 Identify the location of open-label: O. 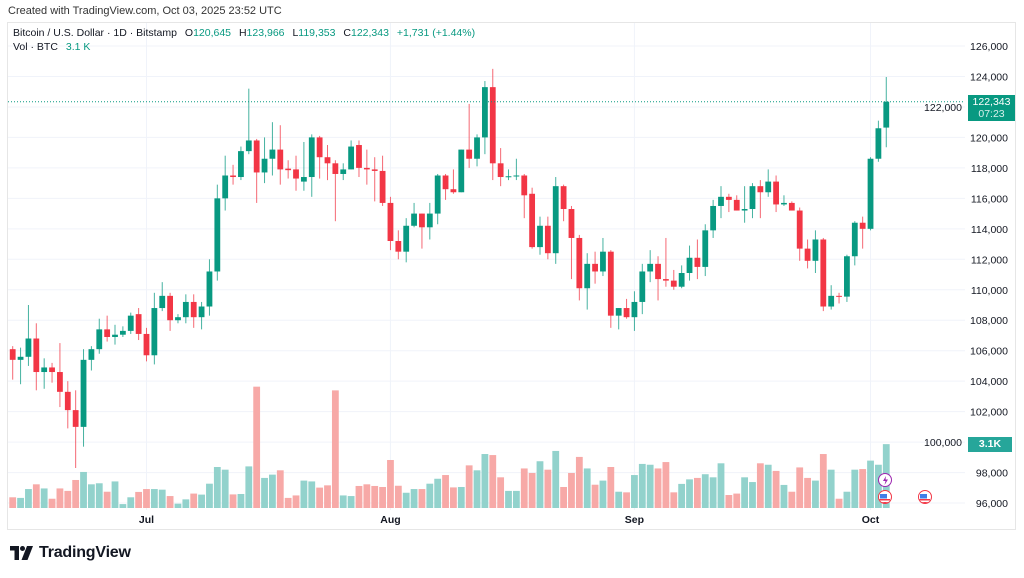
(189, 33).